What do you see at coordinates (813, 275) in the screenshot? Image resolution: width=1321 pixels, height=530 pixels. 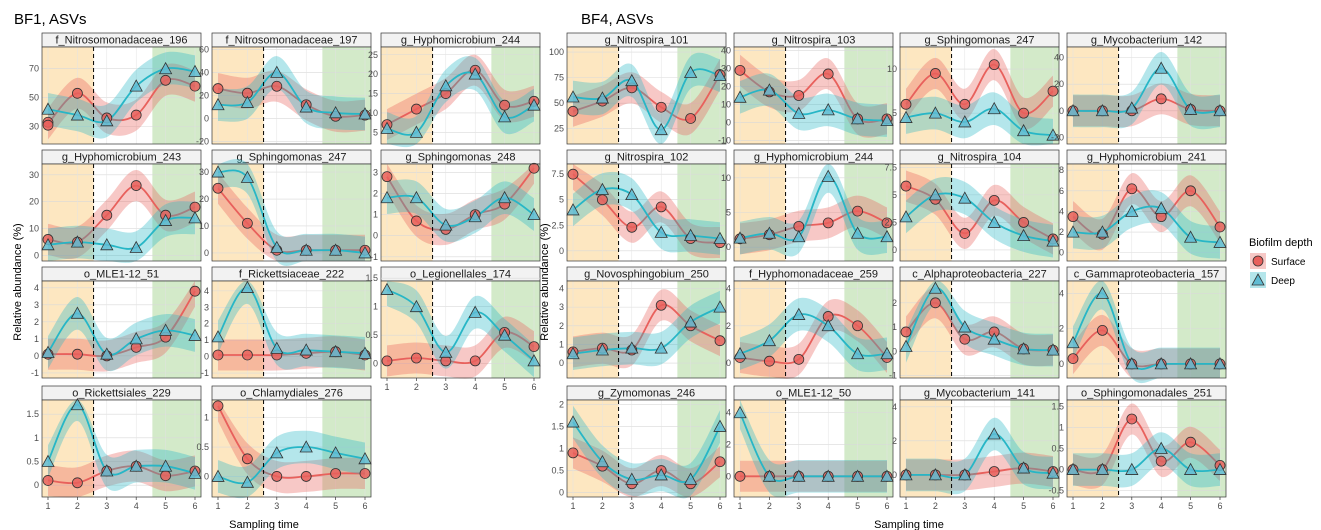 I see `facet-title: f_Hyphomonadaceae_259` at bounding box center [813, 275].